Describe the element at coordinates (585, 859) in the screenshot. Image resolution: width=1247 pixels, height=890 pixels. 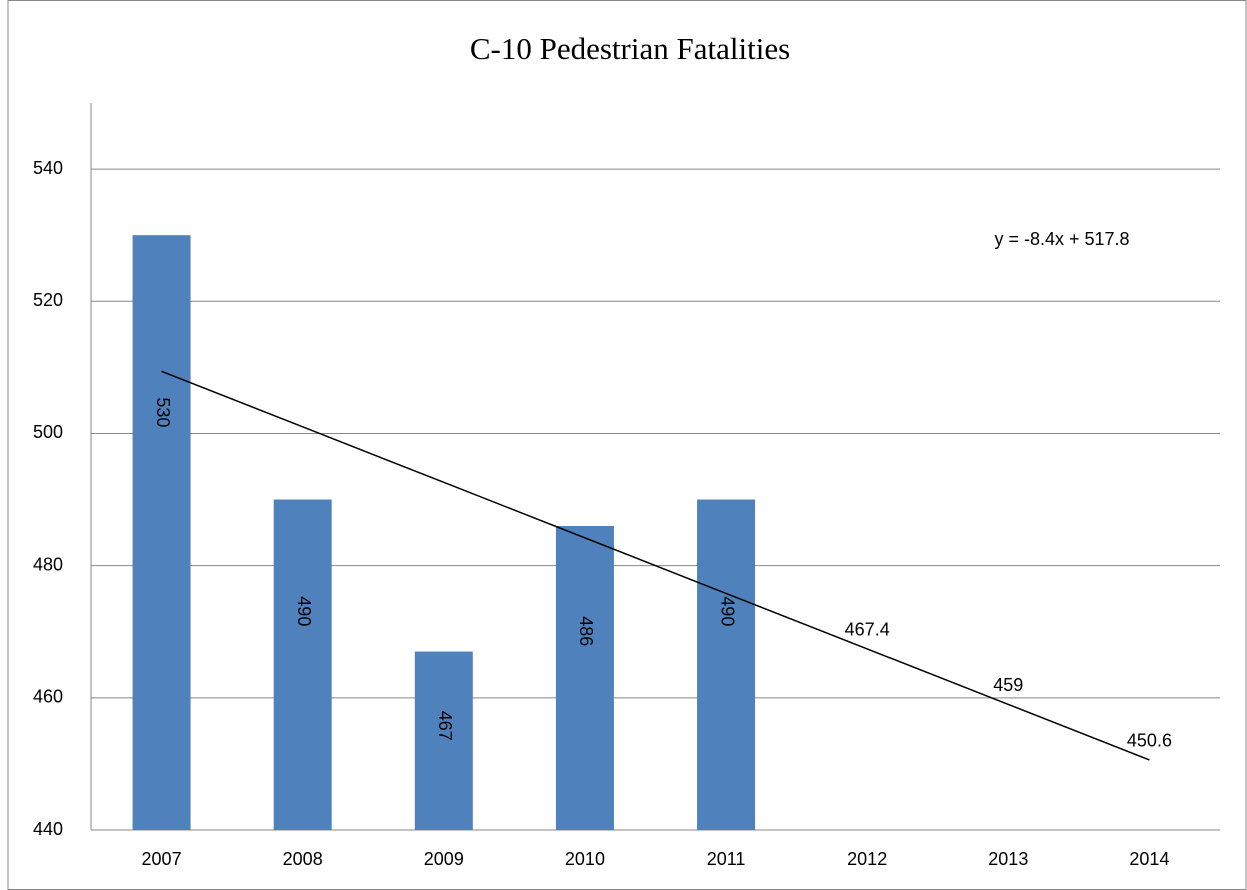
I see `x-tick-label: 2010` at that location.